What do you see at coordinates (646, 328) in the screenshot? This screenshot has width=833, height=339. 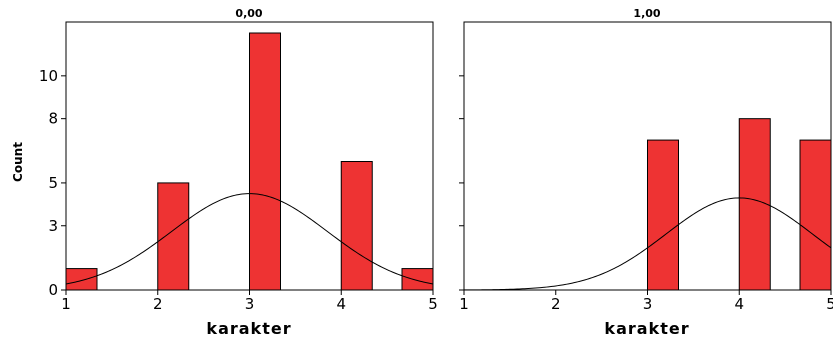 I see `panel-1-x-title: karakter` at bounding box center [646, 328].